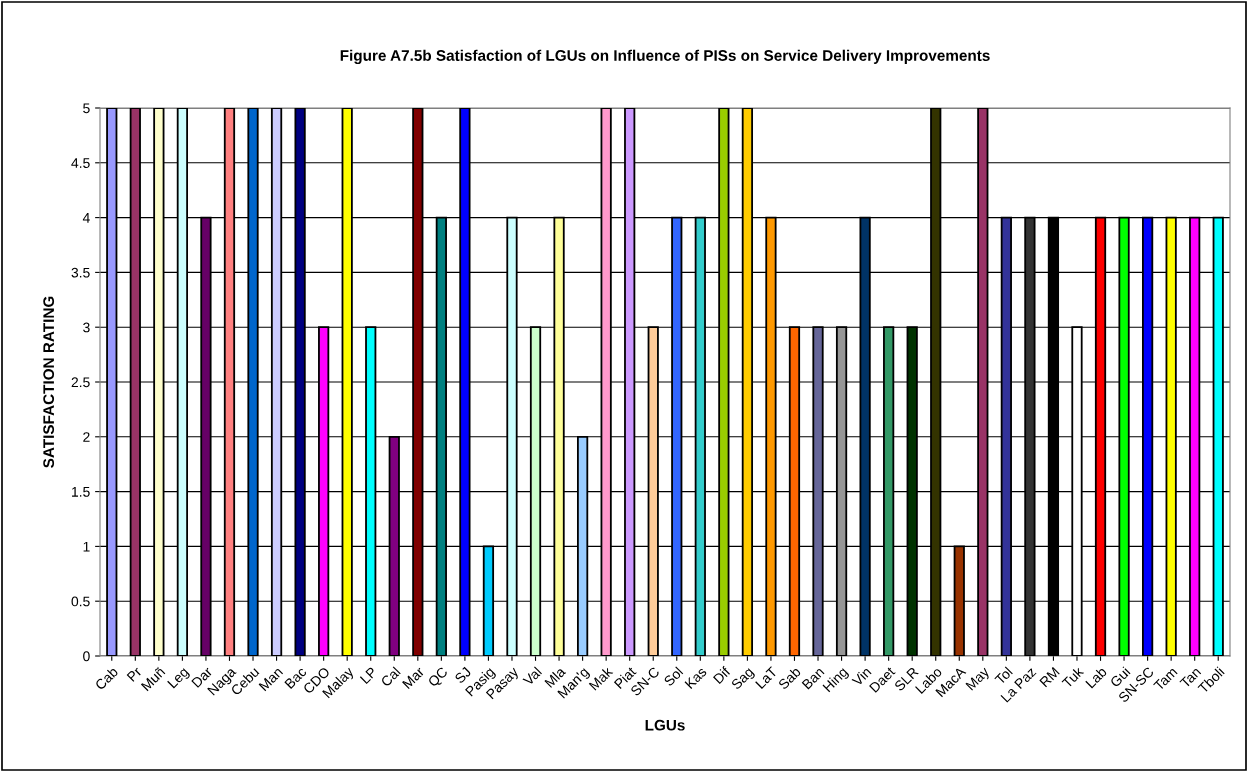  Describe the element at coordinates (766, 678) in the screenshot. I see `x-tick-label: LaT` at that location.